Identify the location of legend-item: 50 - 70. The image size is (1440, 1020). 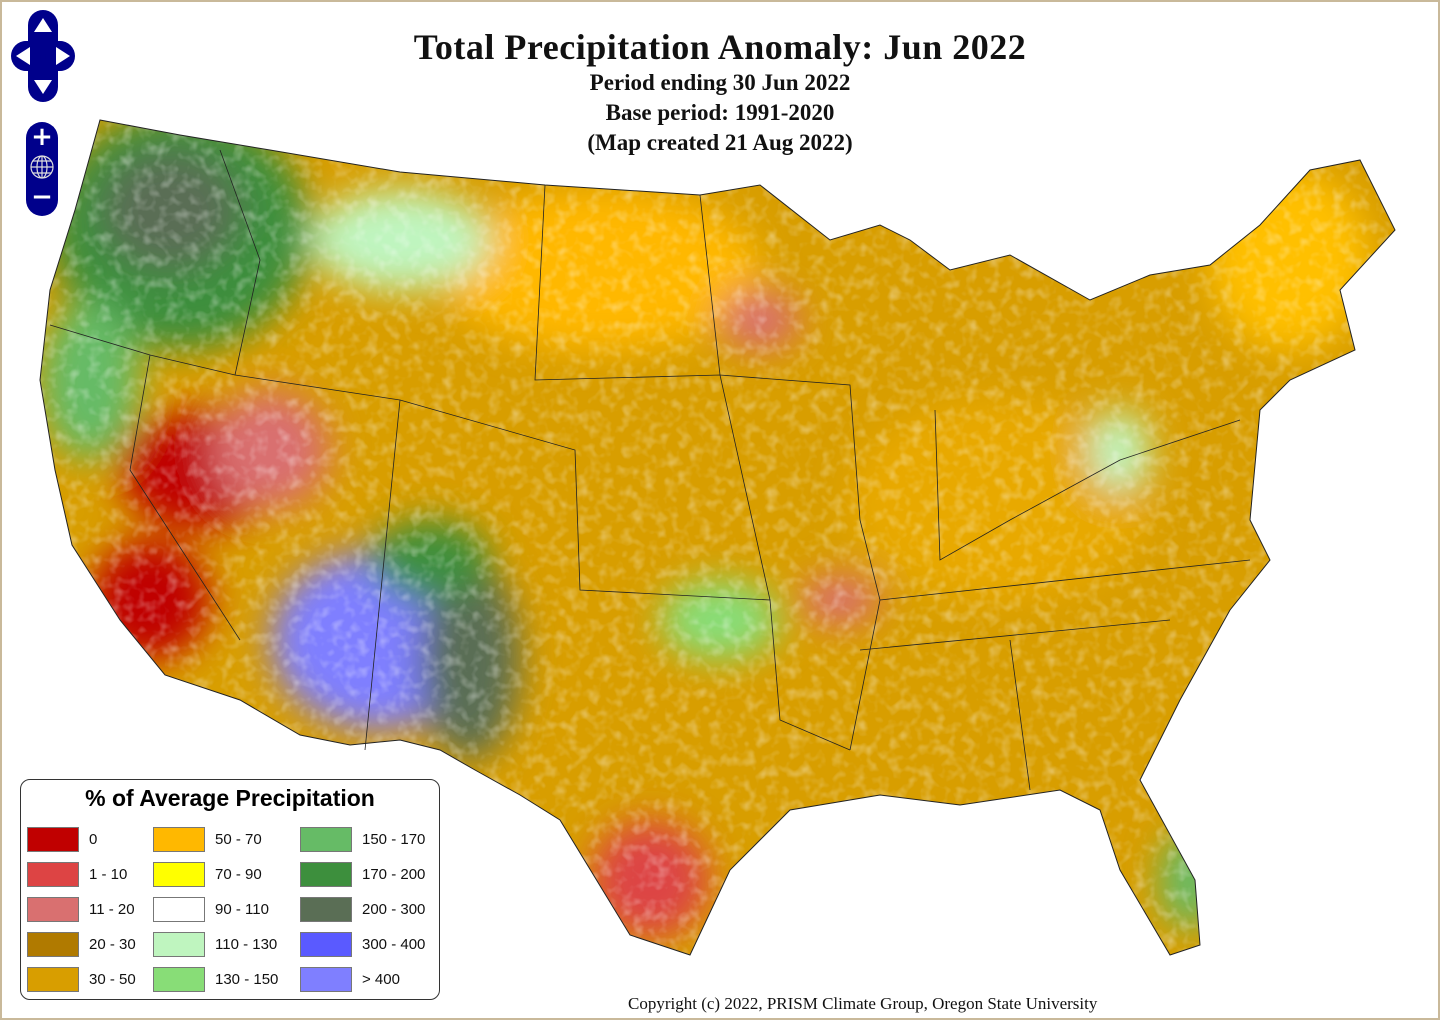
(226, 839).